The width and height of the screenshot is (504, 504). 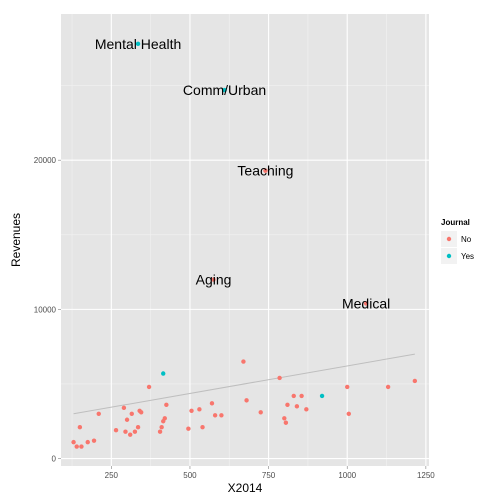 What do you see at coordinates (466, 239) in the screenshot?
I see `legend-label-no: No` at bounding box center [466, 239].